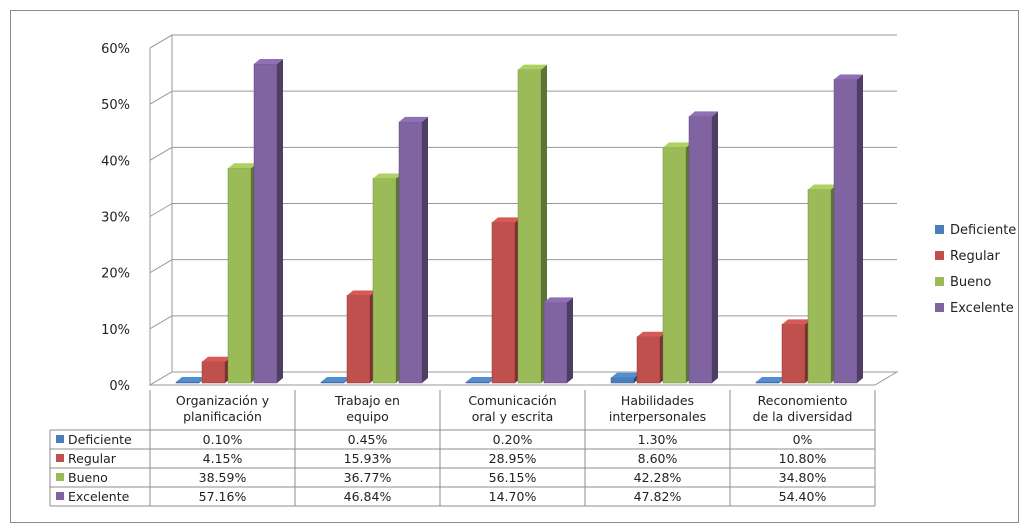 Image resolution: width=1027 pixels, height=529 pixels. Describe the element at coordinates (367, 400) in the screenshot. I see `category-label: Trabajo en` at that location.